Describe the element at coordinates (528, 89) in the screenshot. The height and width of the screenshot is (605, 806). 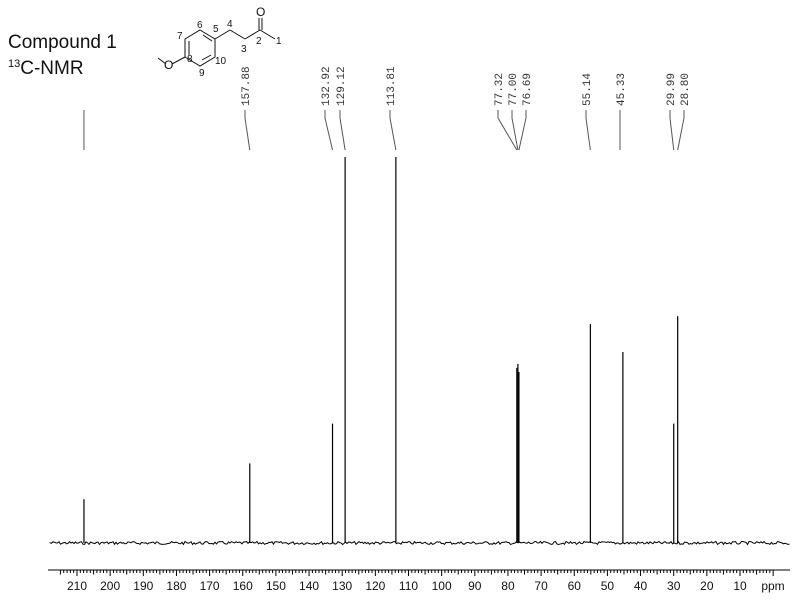
I see `peak-label-76-69: 76.69` at that location.